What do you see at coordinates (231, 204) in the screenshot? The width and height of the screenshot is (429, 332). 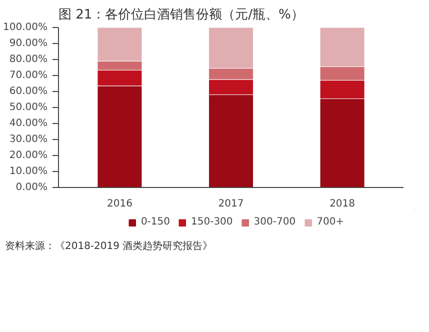 I see `x-tick-label: 2017` at bounding box center [231, 204].